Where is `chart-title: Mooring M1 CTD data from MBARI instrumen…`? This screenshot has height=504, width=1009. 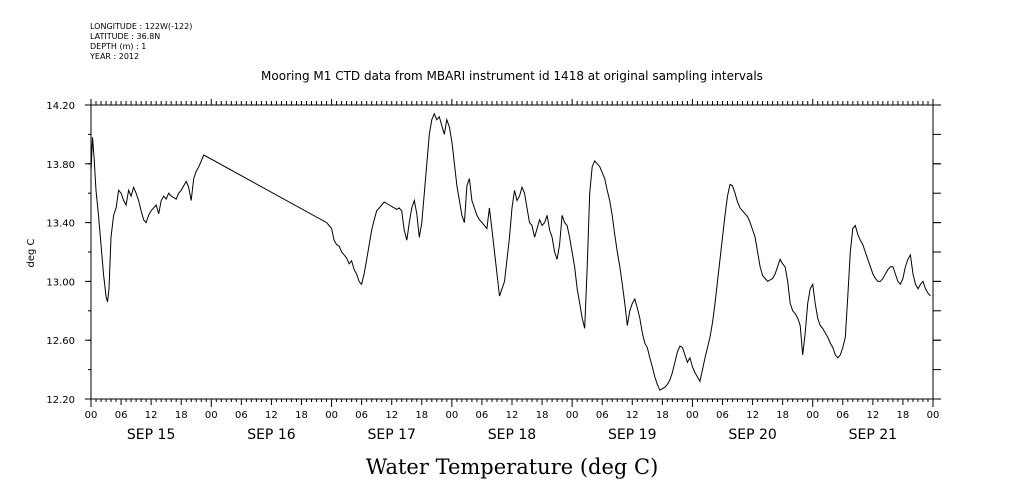 chart-title: Mooring M1 CTD data from MBARI instrumen… is located at coordinates (512, 76).